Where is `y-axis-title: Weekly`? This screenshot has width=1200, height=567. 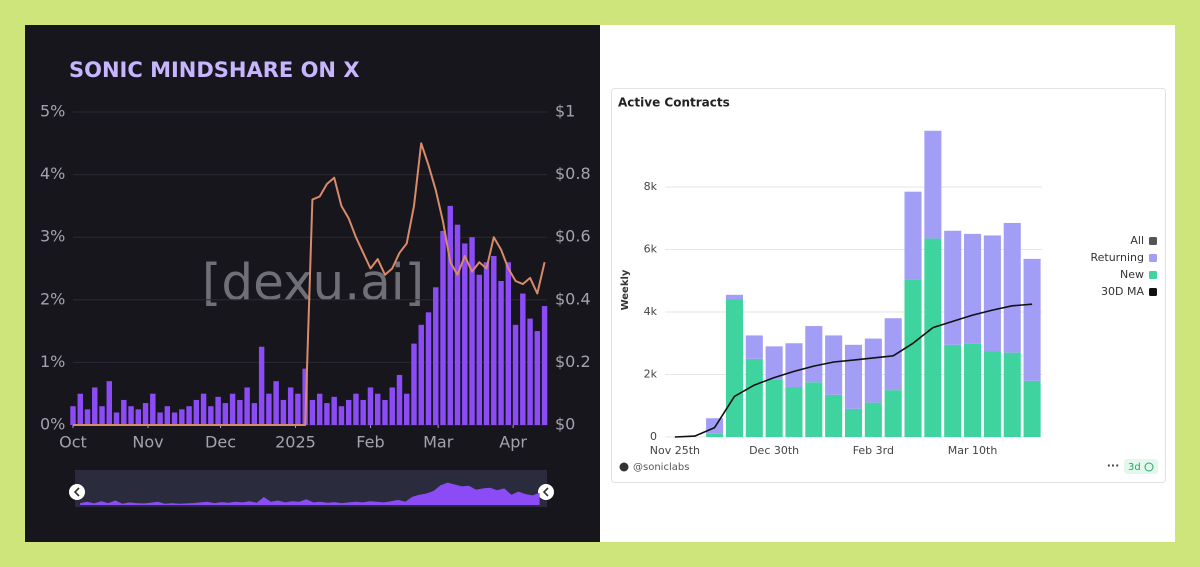
y-axis-title: Weekly is located at coordinates (625, 289).